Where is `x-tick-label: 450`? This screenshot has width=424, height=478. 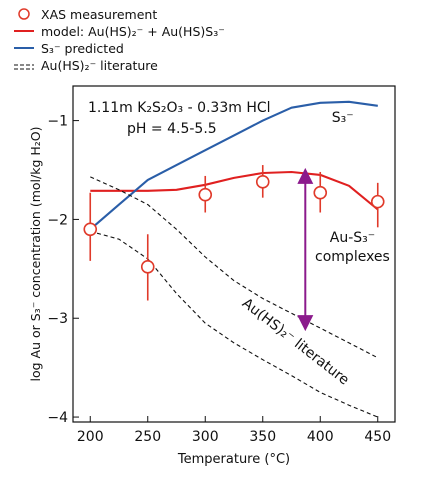
x-tick-label: 450 is located at coordinates (377, 437).